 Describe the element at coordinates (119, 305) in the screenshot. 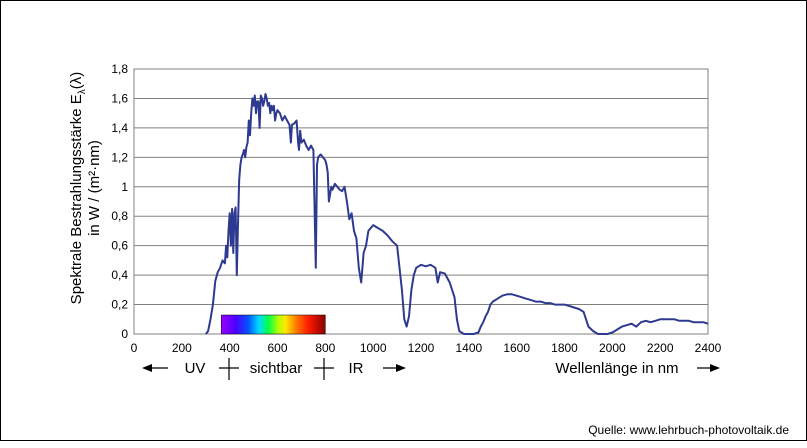

I see `y-tick-label: 0,2` at that location.